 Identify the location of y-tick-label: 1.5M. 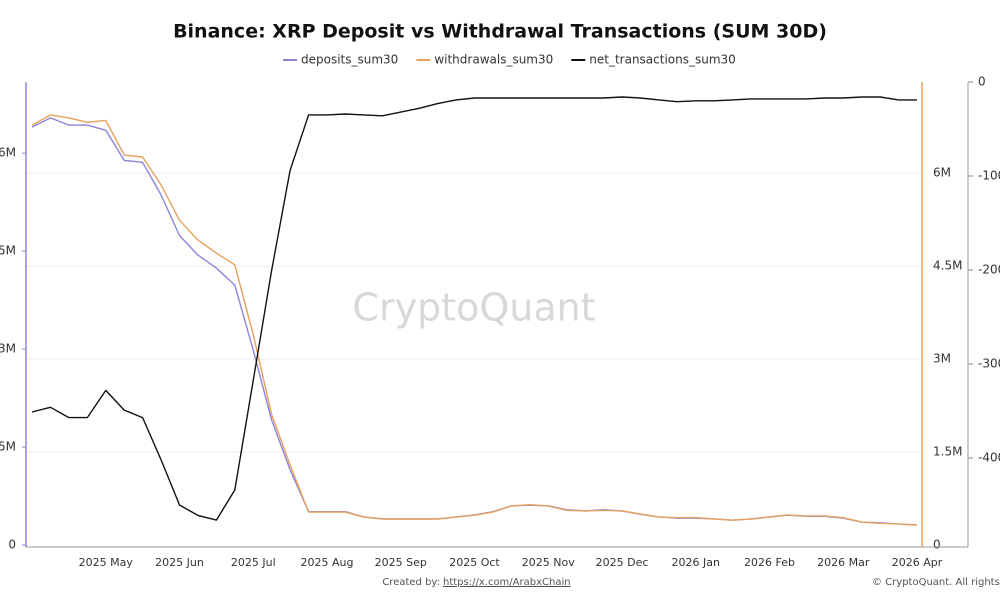
(8, 447).